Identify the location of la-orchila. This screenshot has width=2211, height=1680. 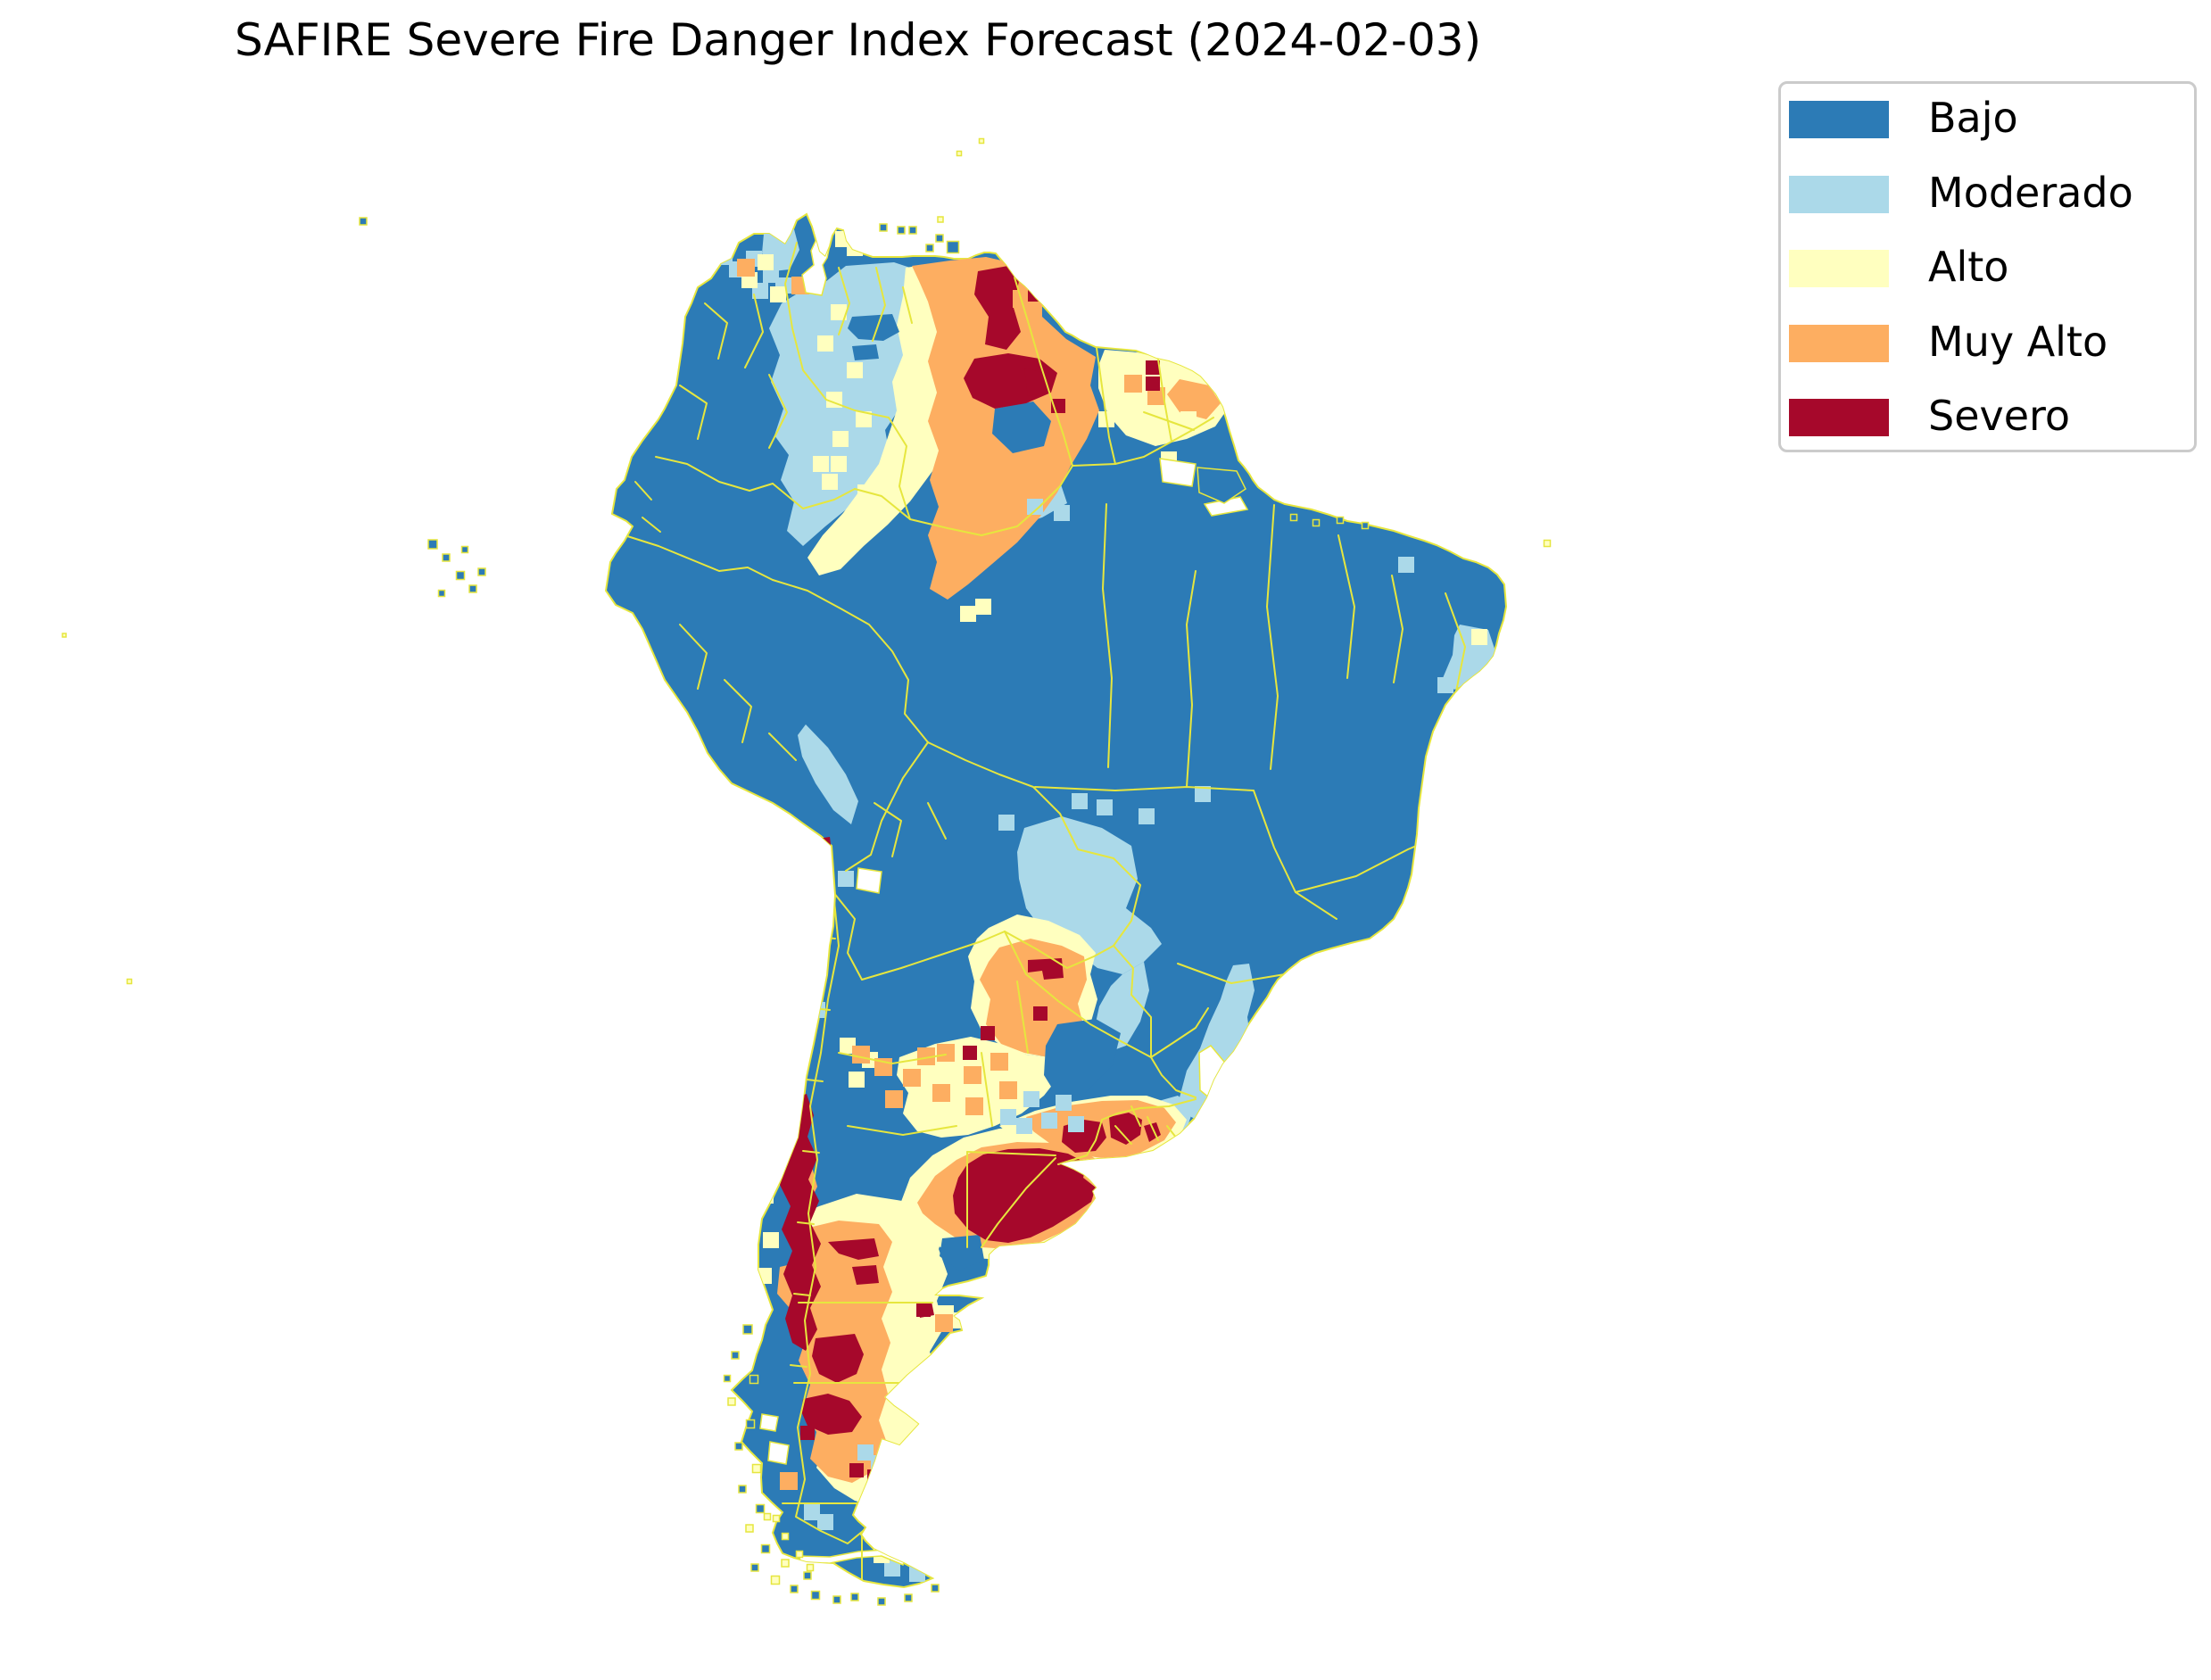
(929, 248).